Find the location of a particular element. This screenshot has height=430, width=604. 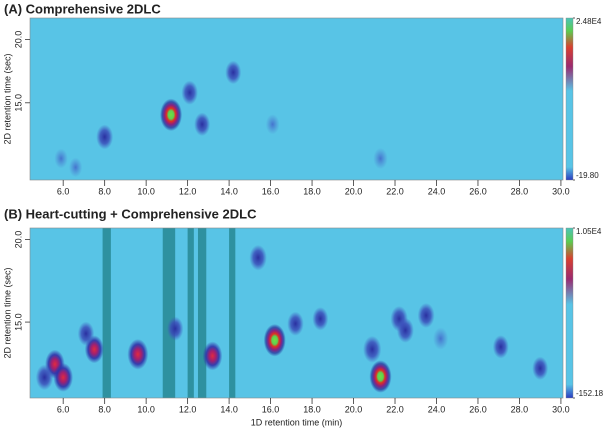

chart-title: (B) Heart-cutting + Comprehensive 2DLC is located at coordinates (130, 213).